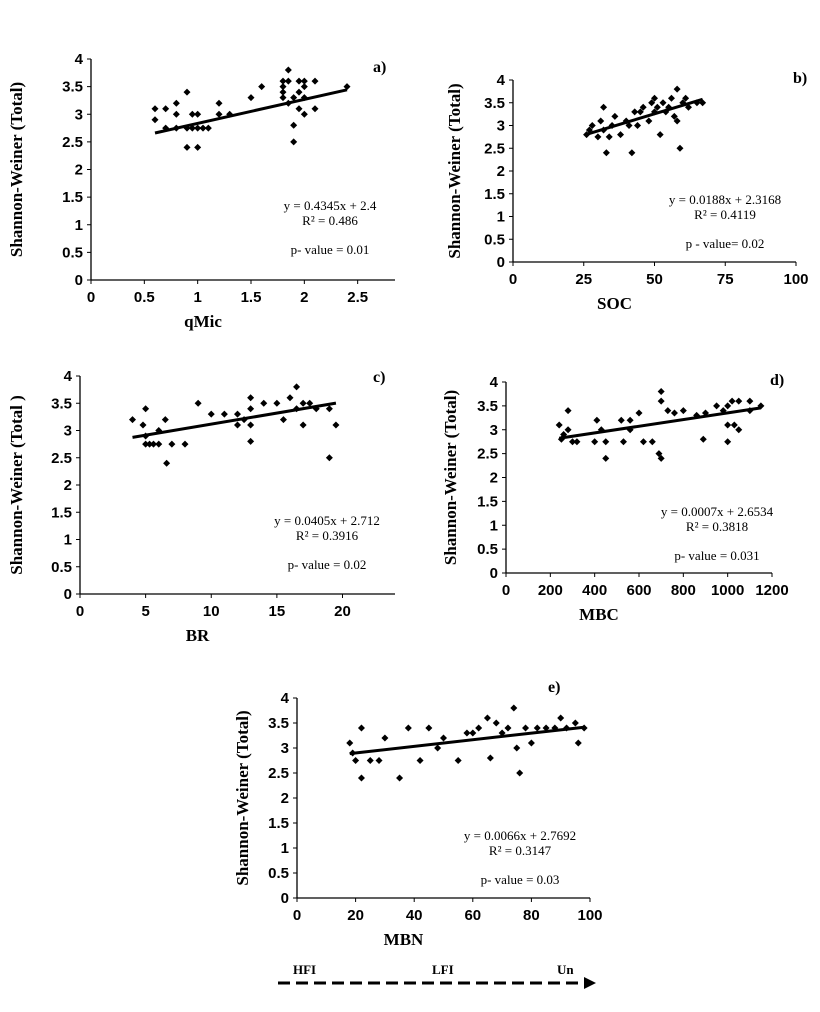  What do you see at coordinates (211, 611) in the screenshot?
I see `x-tick-label: 10` at bounding box center [211, 611].